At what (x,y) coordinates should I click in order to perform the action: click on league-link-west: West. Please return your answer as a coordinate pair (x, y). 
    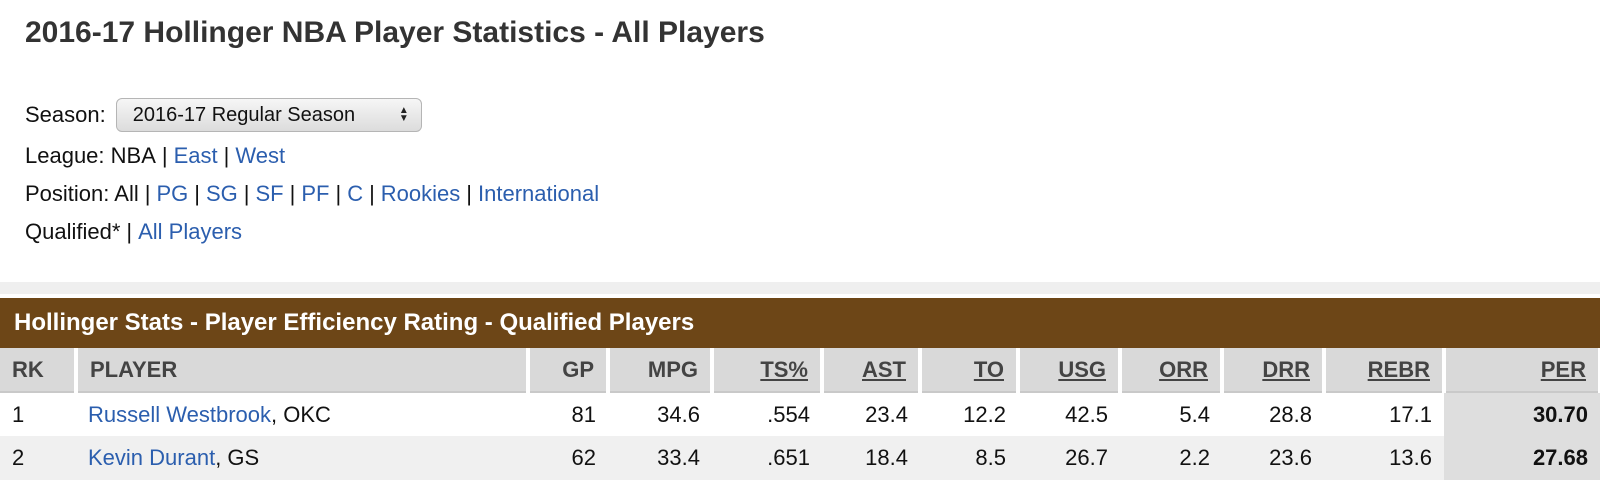
    Looking at the image, I should click on (260, 155).